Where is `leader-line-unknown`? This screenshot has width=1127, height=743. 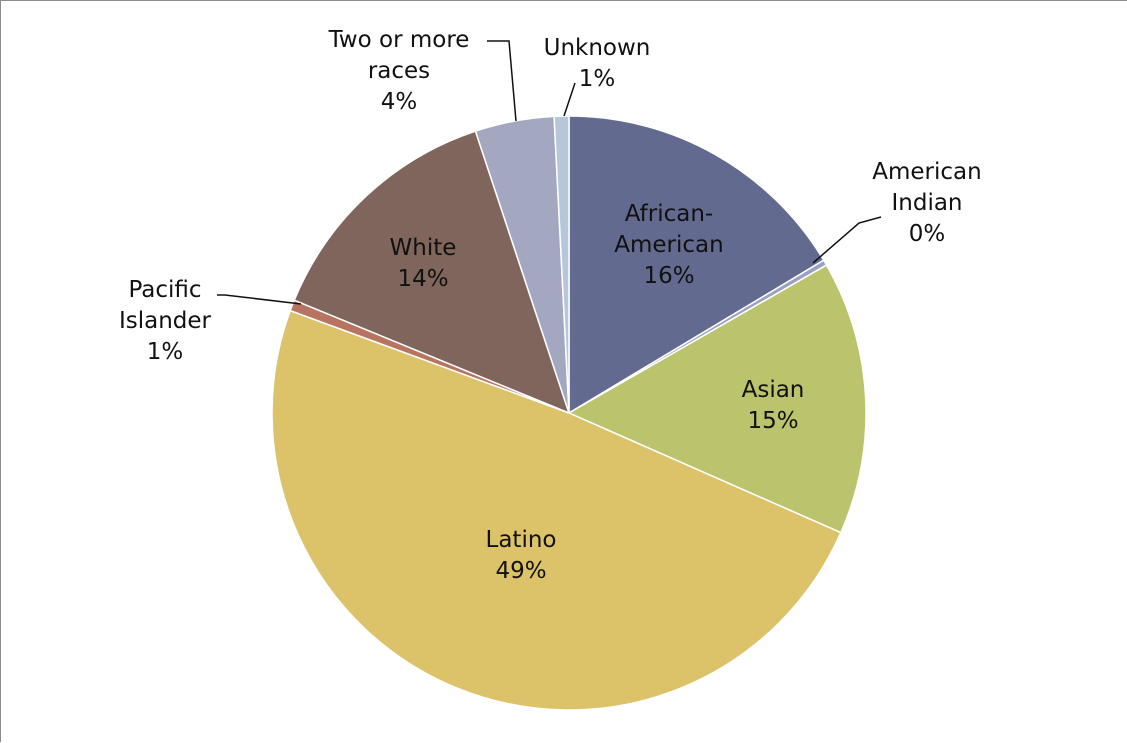
leader-line-unknown is located at coordinates (569, 99).